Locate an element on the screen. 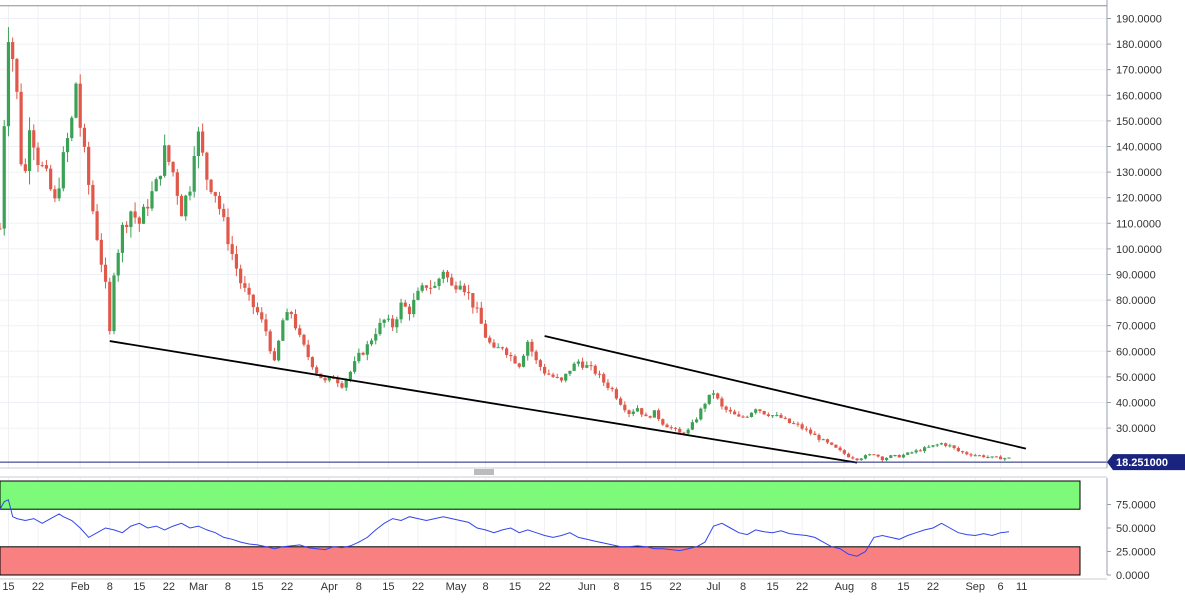 Image resolution: width=1185 pixels, height=604 pixels. y-tick-label: 130.0000 is located at coordinates (1139, 173).